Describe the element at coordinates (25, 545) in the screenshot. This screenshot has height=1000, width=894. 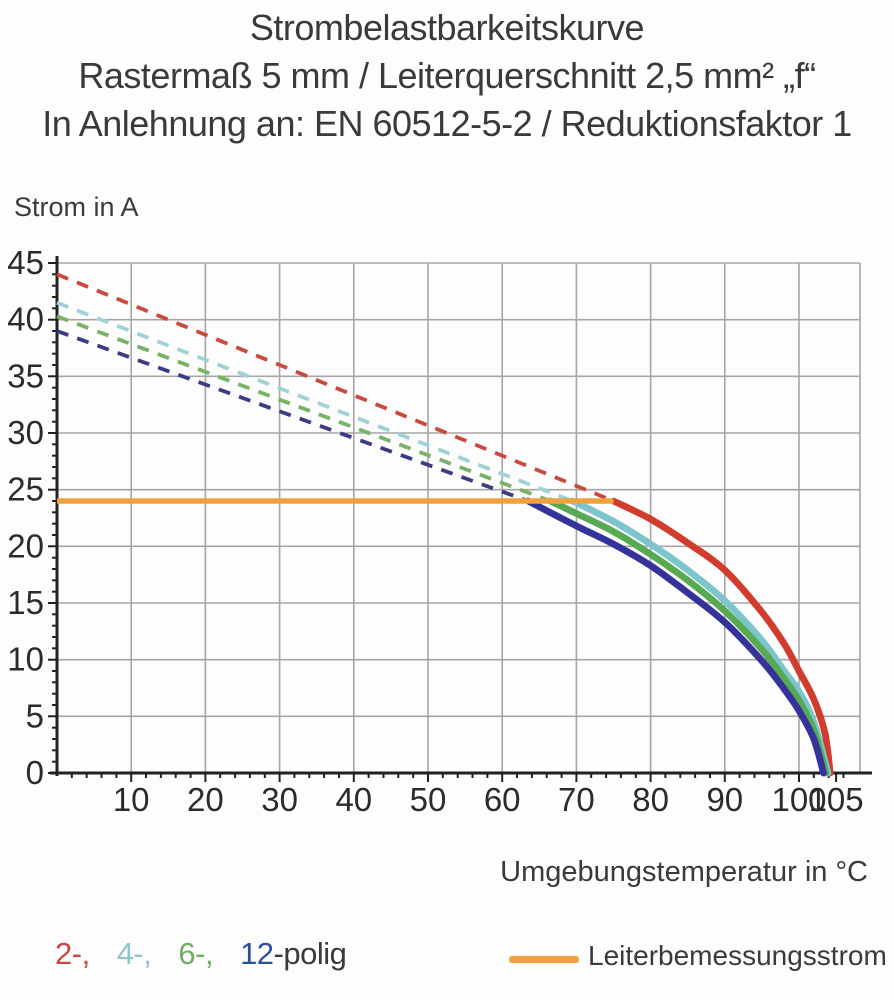
I see `y-tick-label: 20` at that location.